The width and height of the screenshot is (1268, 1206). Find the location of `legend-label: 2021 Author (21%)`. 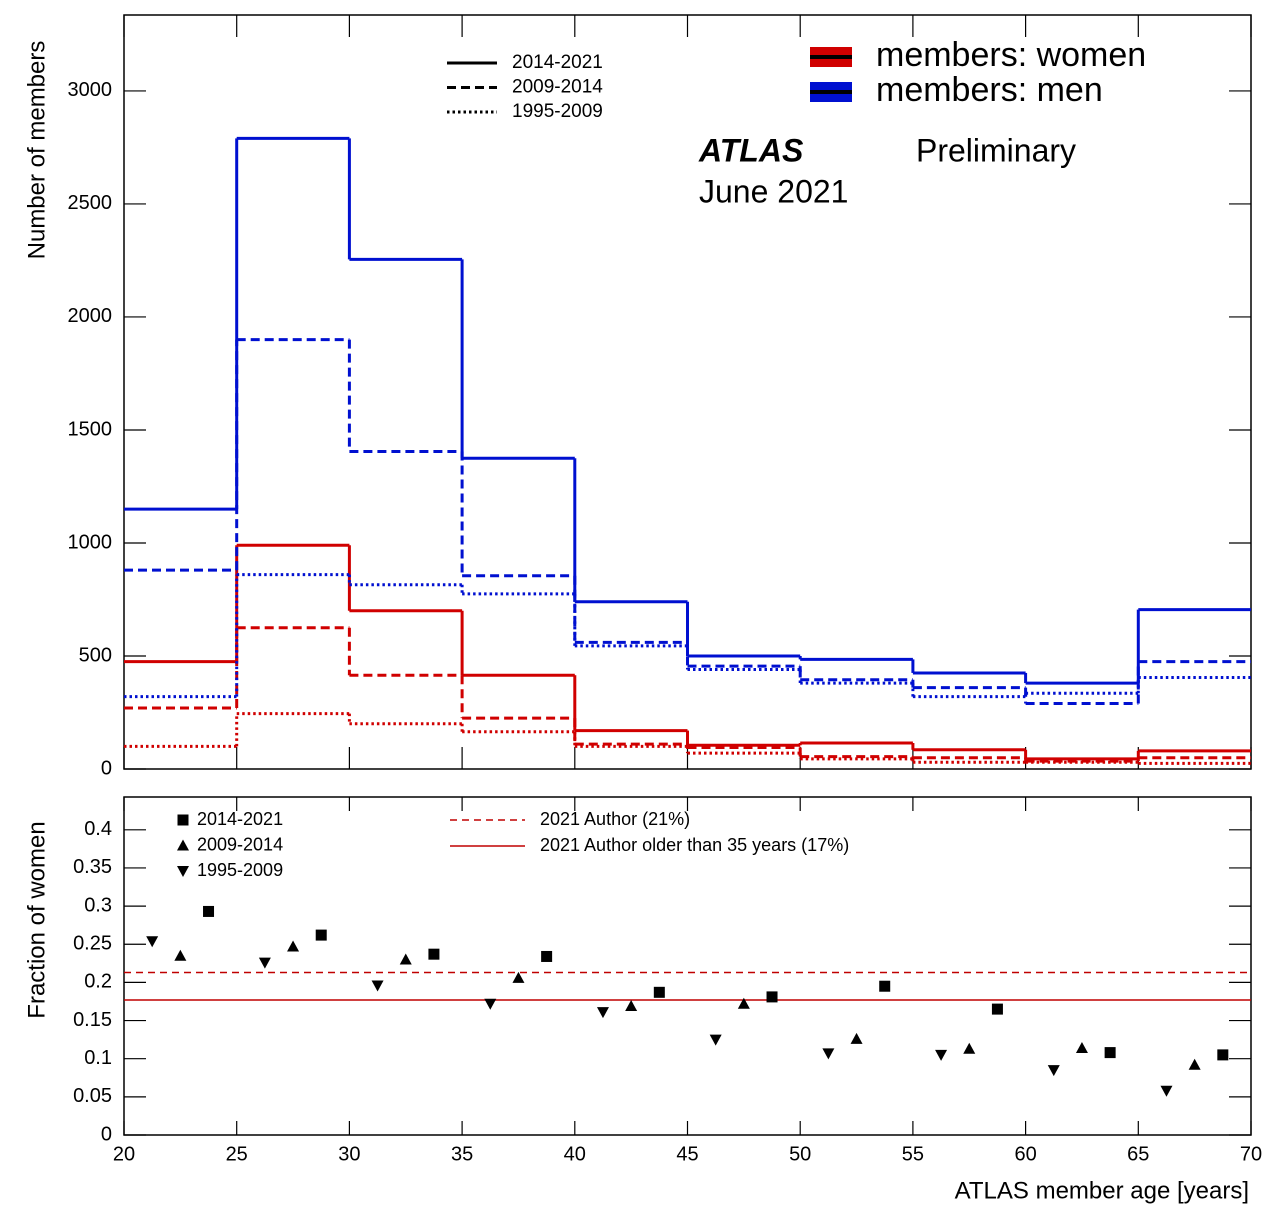

legend-label: 2021 Author (21%) is located at coordinates (615, 819).